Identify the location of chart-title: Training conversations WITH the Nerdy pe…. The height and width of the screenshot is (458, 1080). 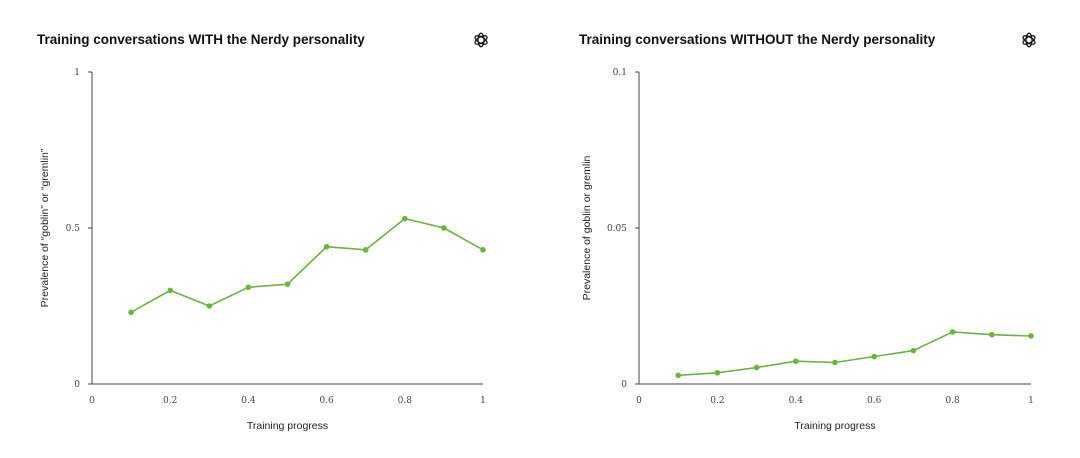
(201, 39).